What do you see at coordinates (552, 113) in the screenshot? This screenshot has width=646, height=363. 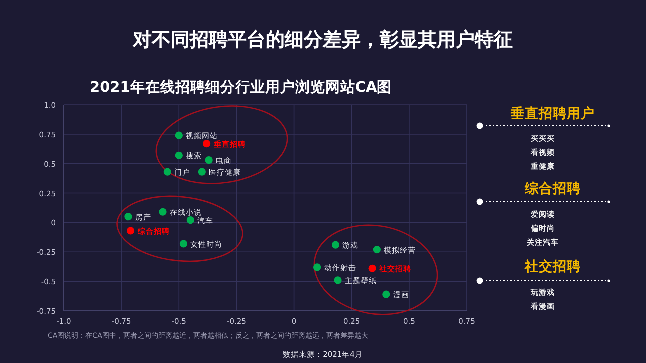 I see `text: 垂直招聘用户` at bounding box center [552, 113].